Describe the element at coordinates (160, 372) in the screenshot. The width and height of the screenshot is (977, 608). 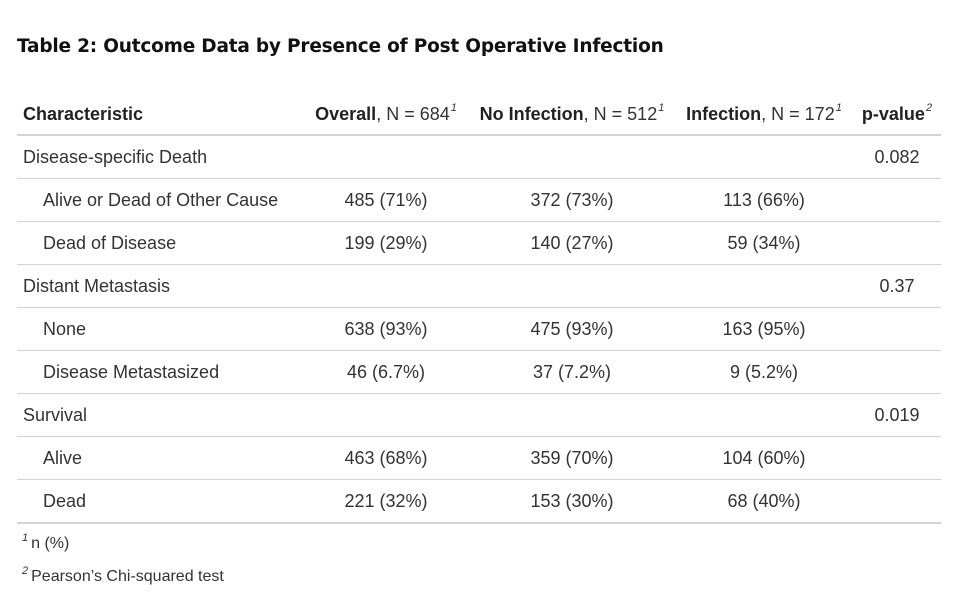
I see `row-label: Disease Metastasized` at that location.